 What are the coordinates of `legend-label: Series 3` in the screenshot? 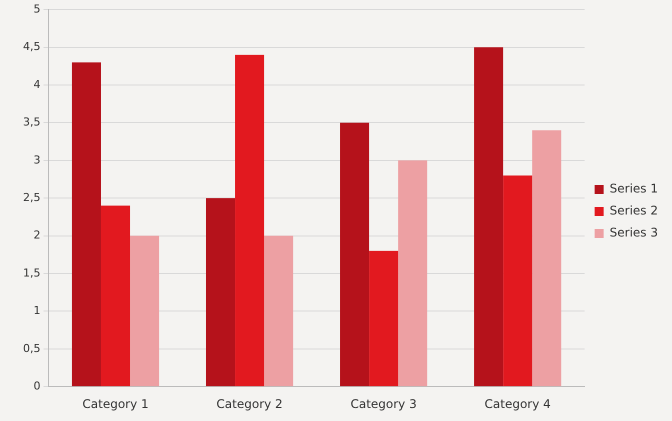 It's located at (634, 233).